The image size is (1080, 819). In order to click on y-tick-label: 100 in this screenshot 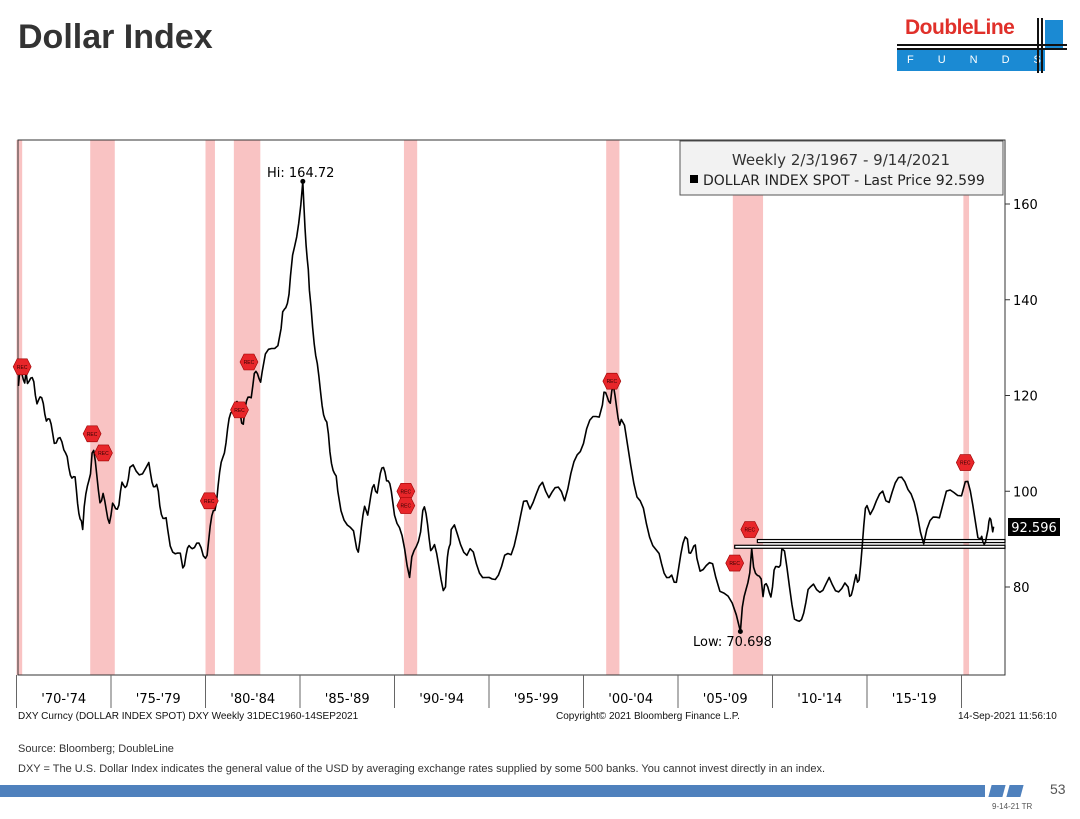, I will do `click(1025, 492)`.